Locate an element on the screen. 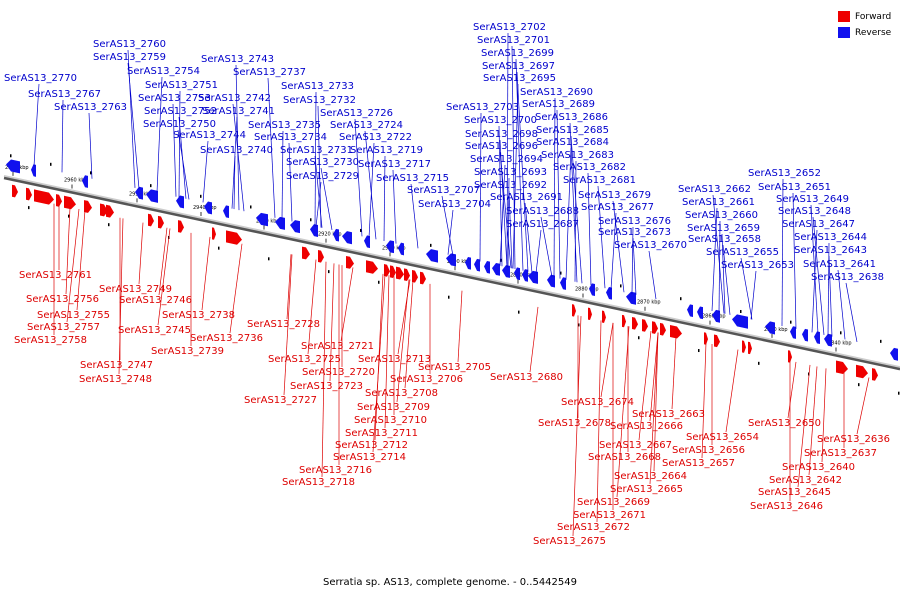 The width and height of the screenshot is (900, 600). gene-label-forward: SerAS13_2710 is located at coordinates (390, 420).